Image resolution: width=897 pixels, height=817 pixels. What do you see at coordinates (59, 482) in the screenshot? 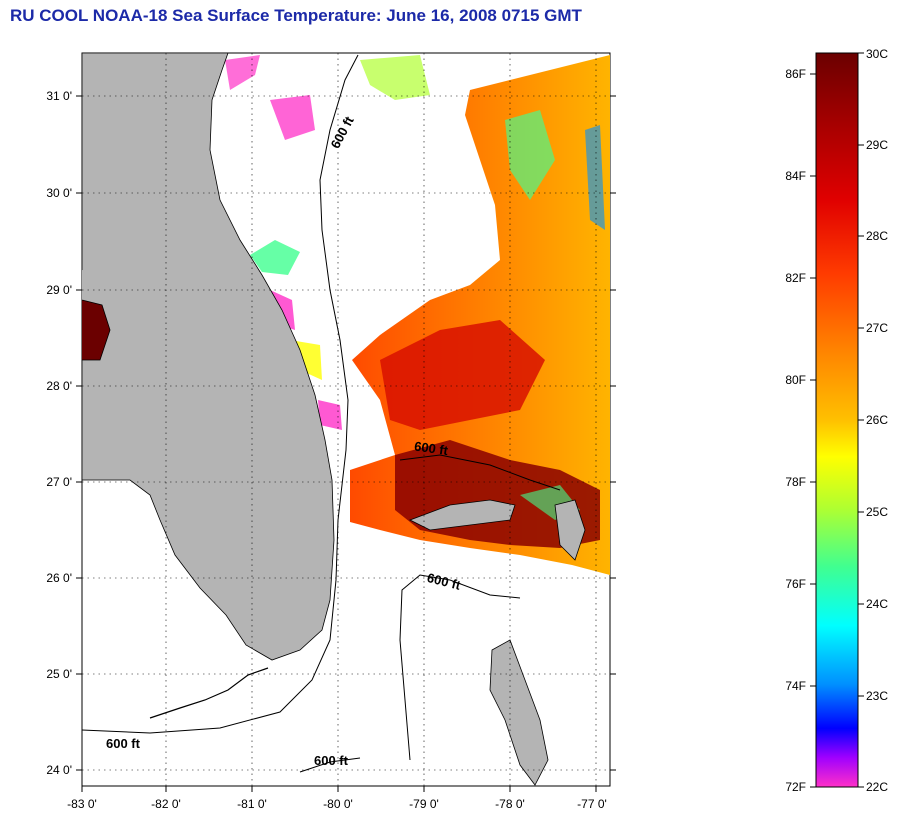
I see `lat-label-27: 27 0'` at bounding box center [59, 482].